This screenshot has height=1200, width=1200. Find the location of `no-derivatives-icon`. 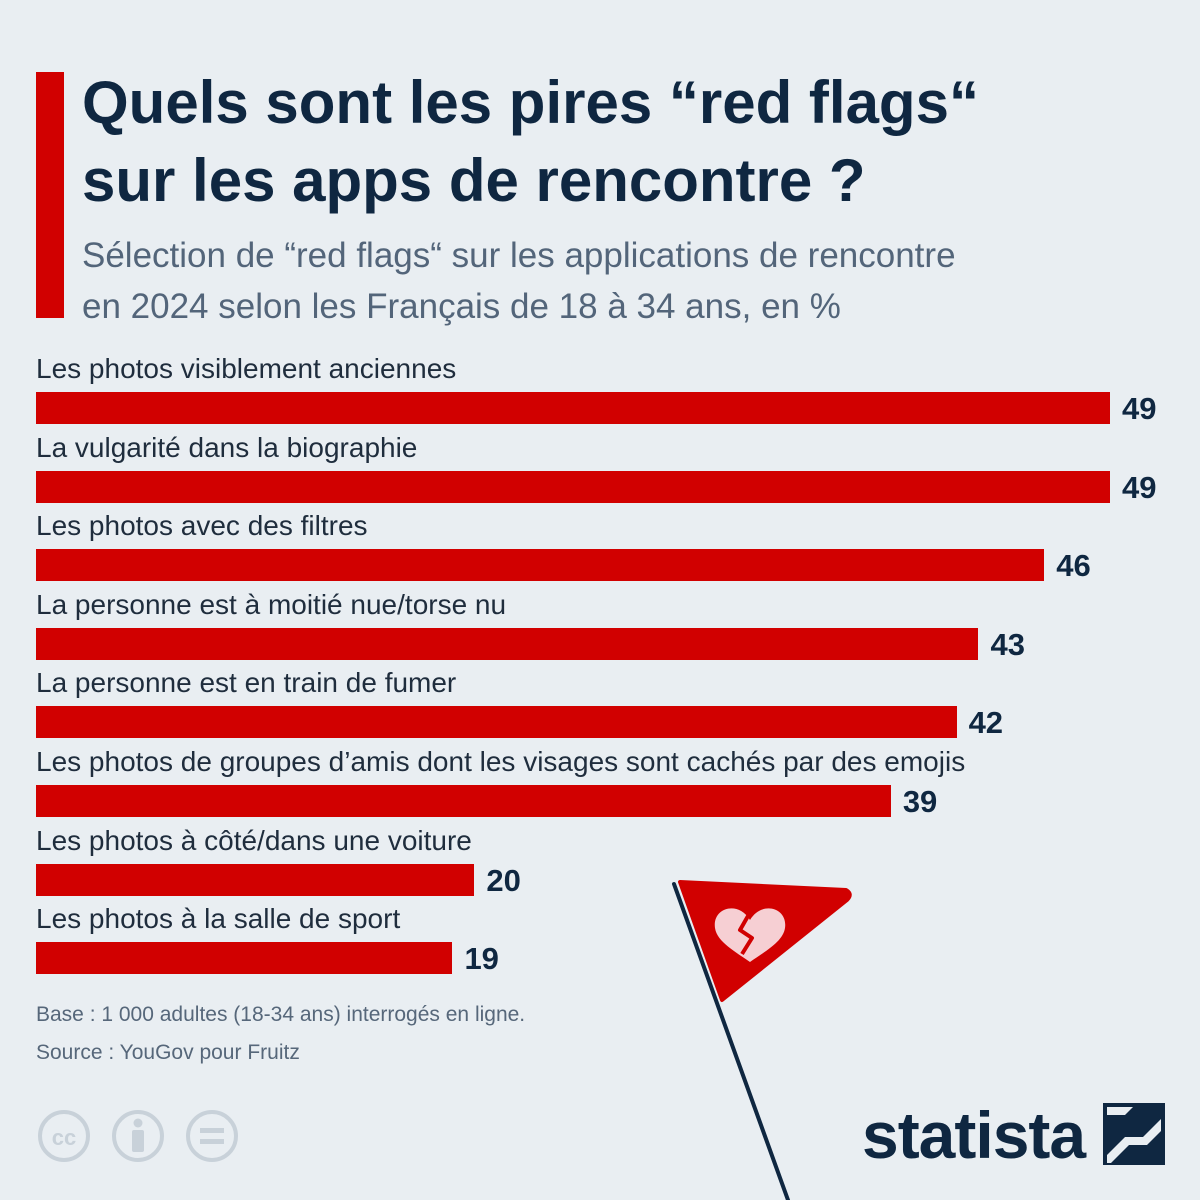

no-derivatives-icon is located at coordinates (212, 1136).